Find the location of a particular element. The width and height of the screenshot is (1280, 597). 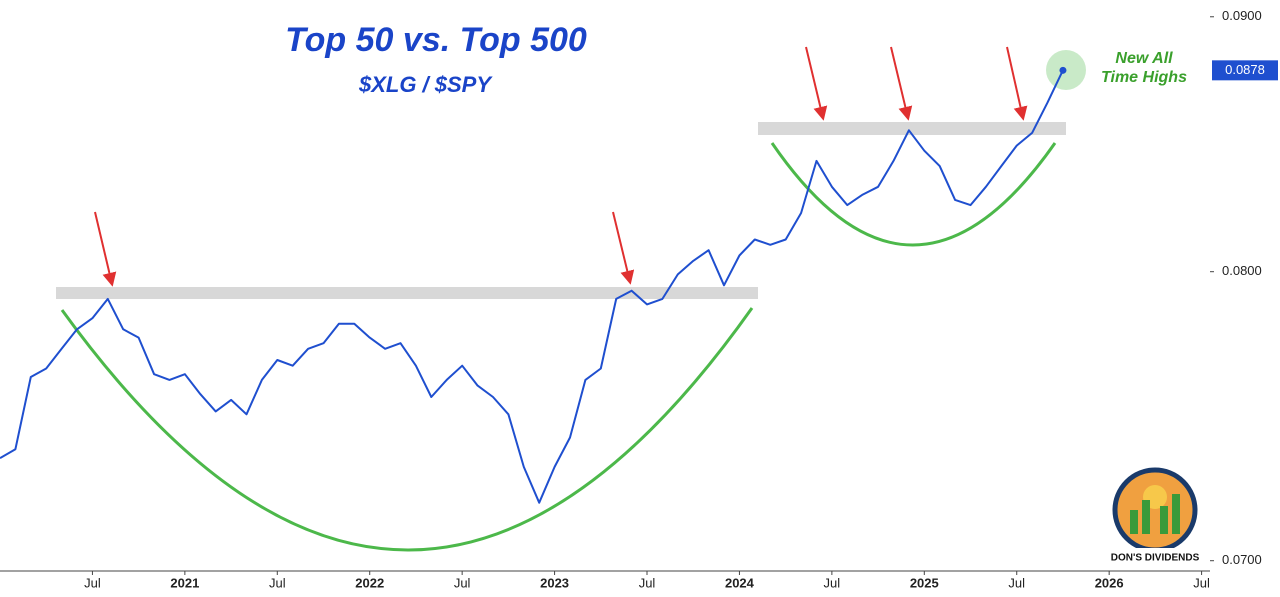

annotation: Time Highs is located at coordinates (1144, 77).